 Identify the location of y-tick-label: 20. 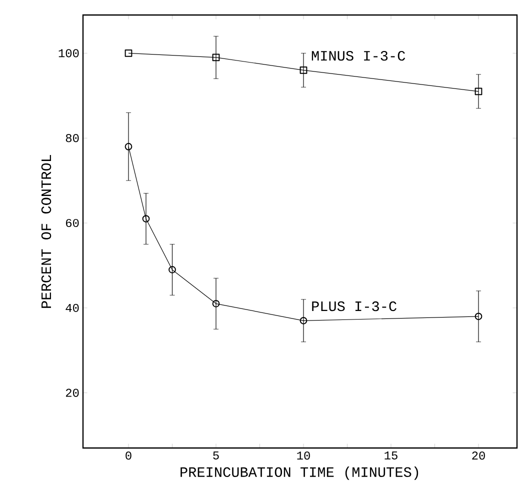
(72, 392).